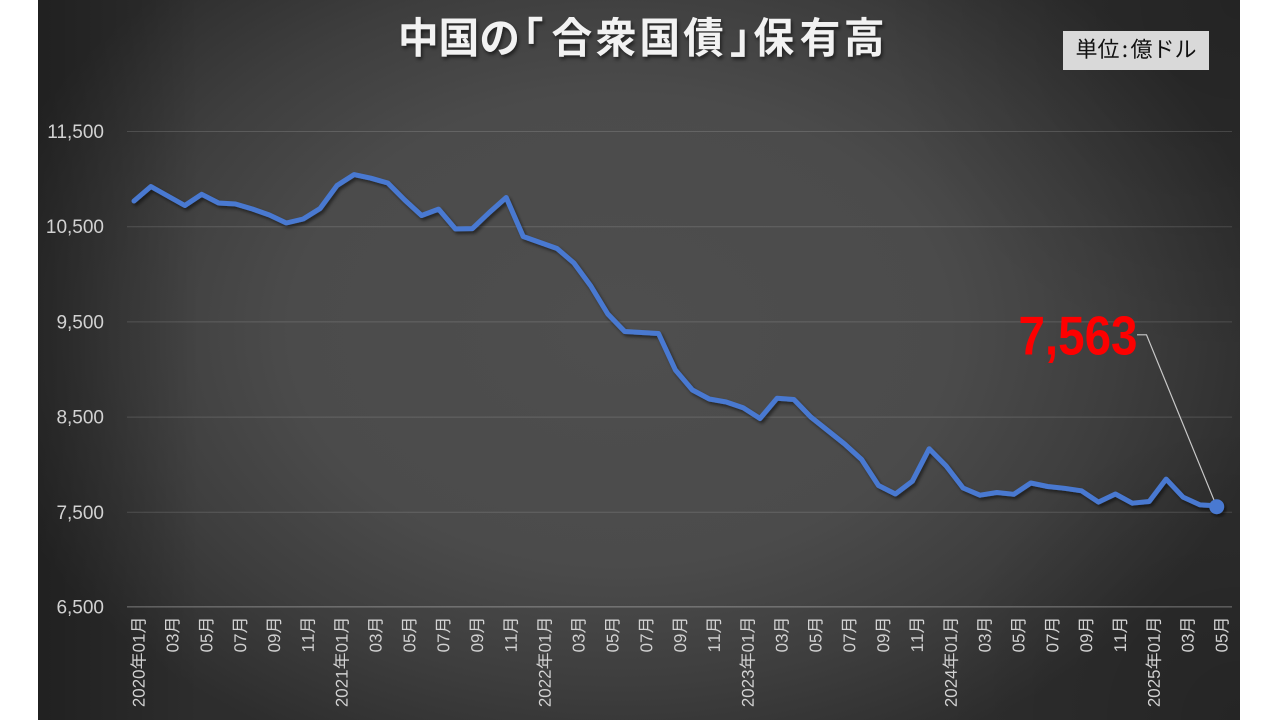  What do you see at coordinates (80, 418) in the screenshot?
I see `svg-text: 8,500` at bounding box center [80, 418].